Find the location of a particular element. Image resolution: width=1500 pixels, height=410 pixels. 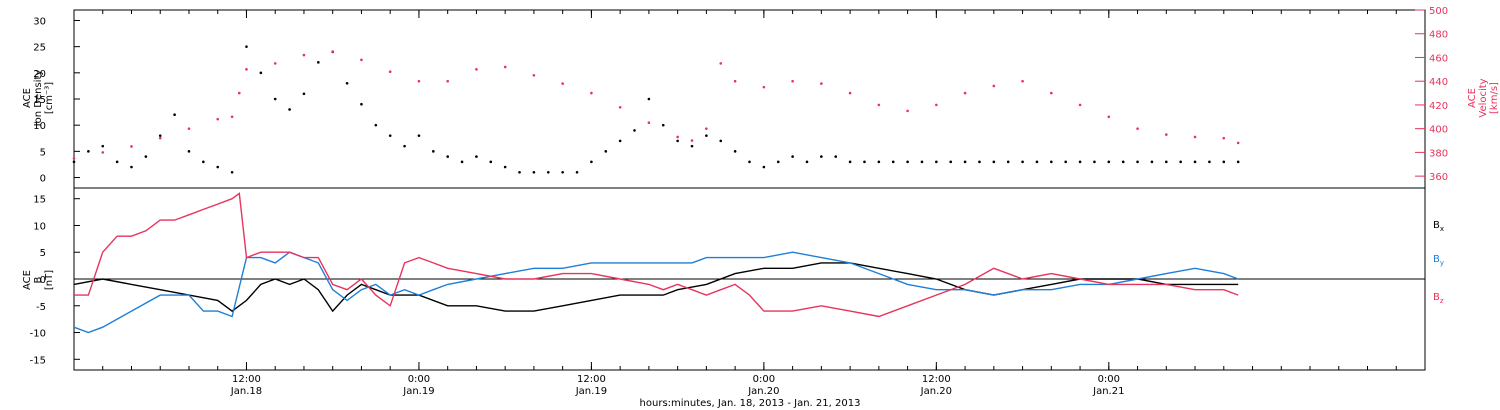

top-left-tick-label: 20 is located at coordinates (39, 74).